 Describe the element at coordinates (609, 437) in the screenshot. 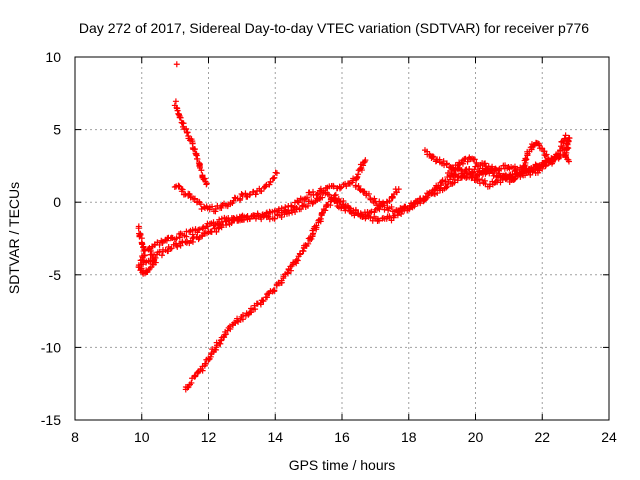

I see `x-tick-label: 24` at that location.